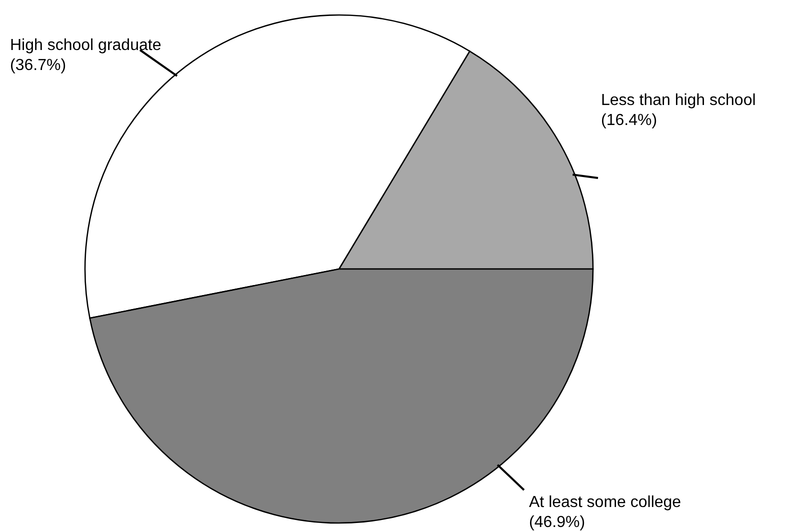 The height and width of the screenshot is (531, 798). Describe the element at coordinates (629, 120) in the screenshot. I see `data-label: (16.4%)` at that location.